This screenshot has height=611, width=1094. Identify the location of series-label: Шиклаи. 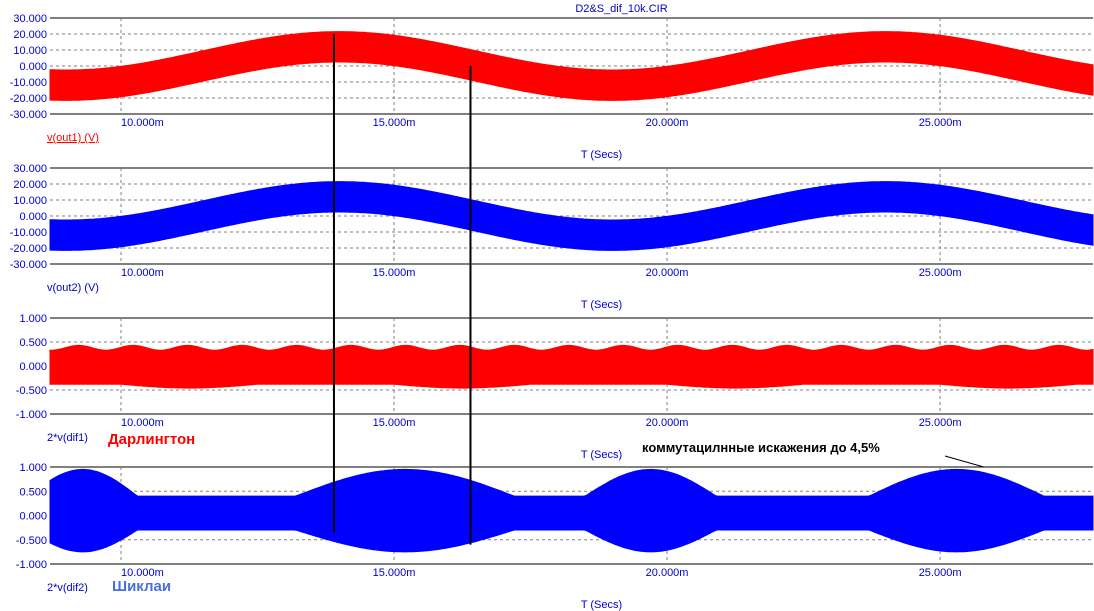
(141, 586).